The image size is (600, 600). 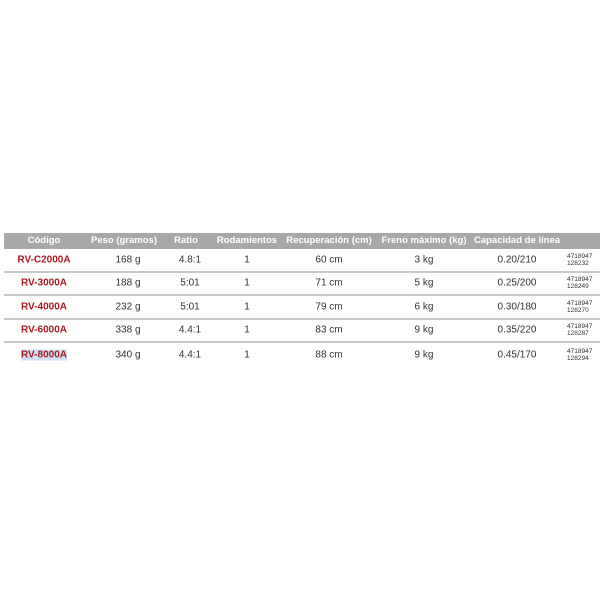 I want to click on cell-capacidad: 0.20/210, so click(x=517, y=260).